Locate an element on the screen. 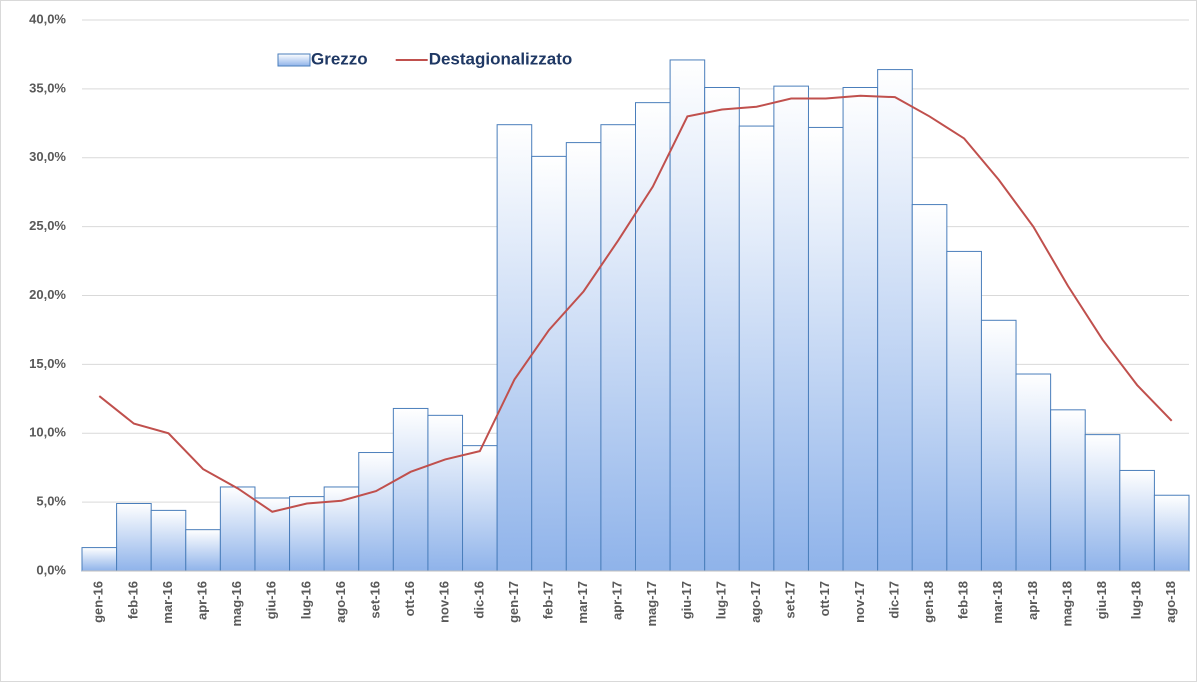 This screenshot has height=687, width=1197. x-tick-label: gen-17 is located at coordinates (513, 602).